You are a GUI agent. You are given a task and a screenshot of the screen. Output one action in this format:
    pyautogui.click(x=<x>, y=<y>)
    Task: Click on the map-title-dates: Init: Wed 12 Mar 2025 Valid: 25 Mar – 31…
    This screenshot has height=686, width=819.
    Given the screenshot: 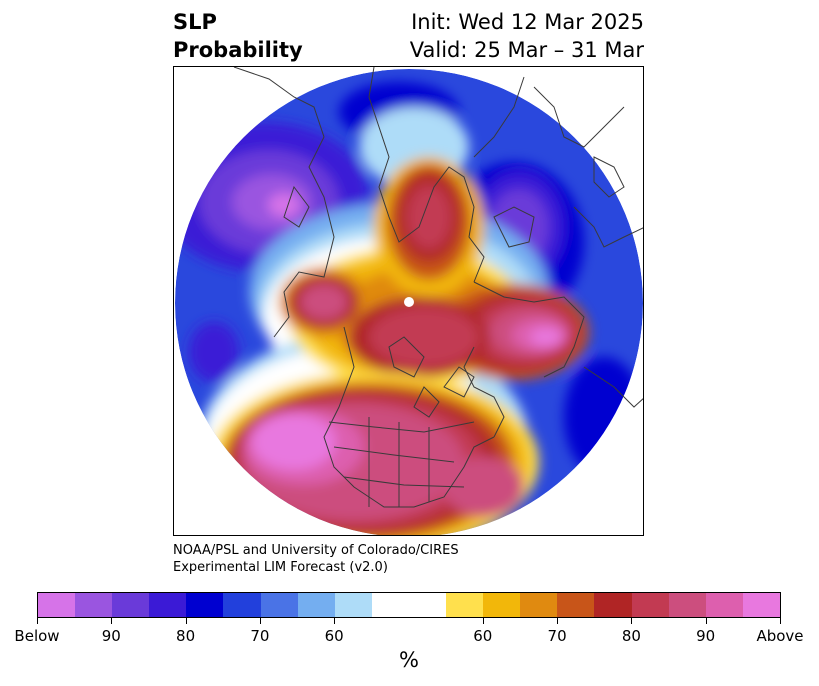 What is the action you would take?
    pyautogui.click(x=527, y=36)
    